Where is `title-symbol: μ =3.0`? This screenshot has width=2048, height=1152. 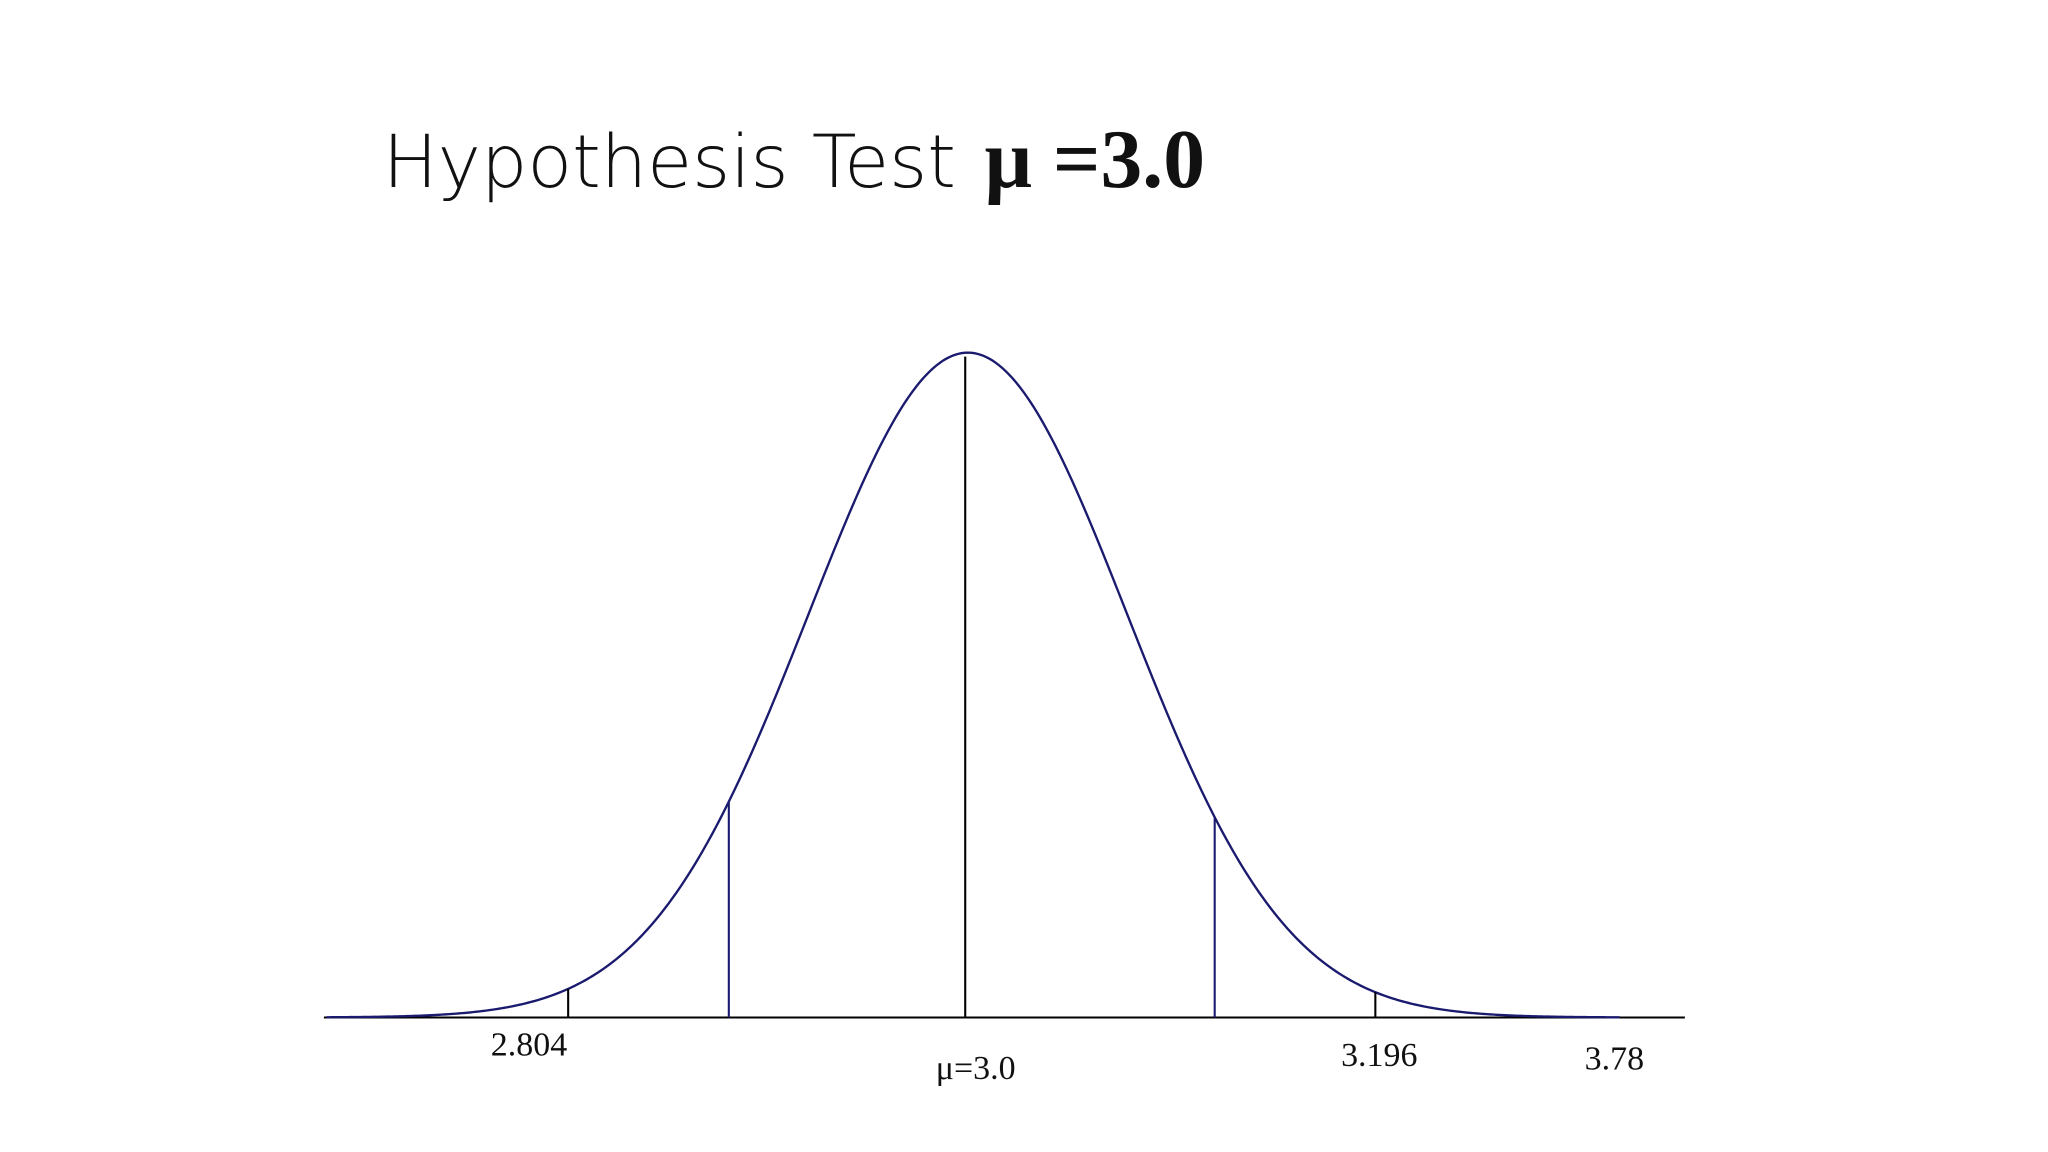
title-symbol: μ =3.0 is located at coordinates (1095, 160).